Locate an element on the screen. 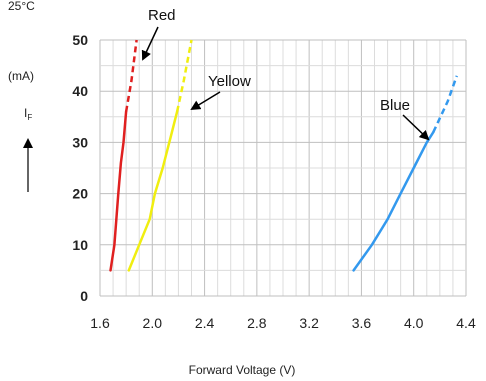  x-tick-label: 2.8 is located at coordinates (257, 323).